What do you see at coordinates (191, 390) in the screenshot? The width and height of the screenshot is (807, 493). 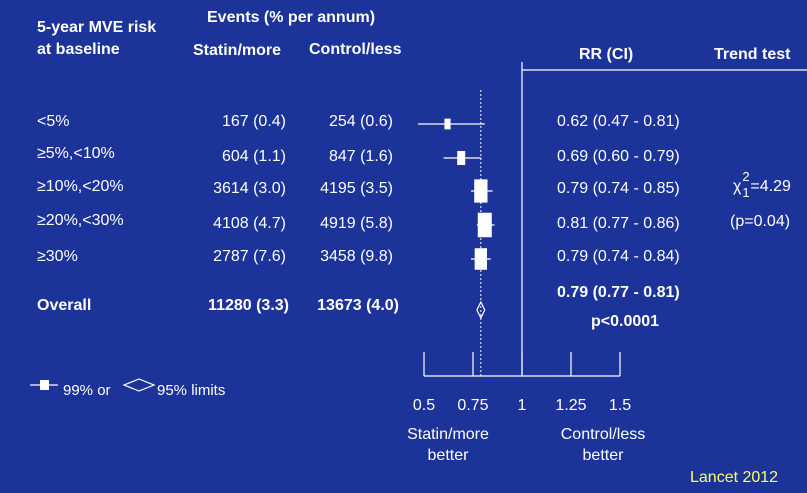 I see `legend-text-95: 95% limits` at bounding box center [191, 390].